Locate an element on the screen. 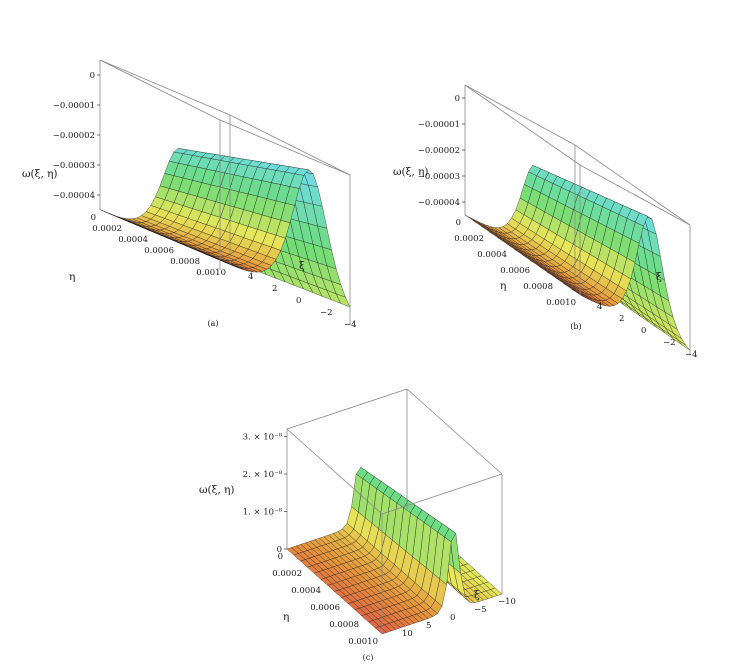  y-axis-label-c: η is located at coordinates (286, 617).